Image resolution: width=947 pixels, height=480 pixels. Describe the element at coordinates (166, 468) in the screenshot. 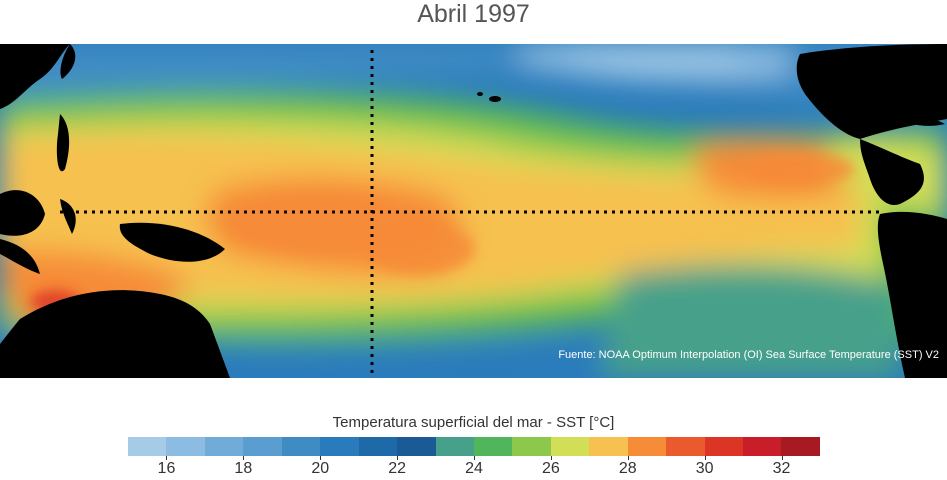

I see `colorbar-tick-label: 16` at that location.